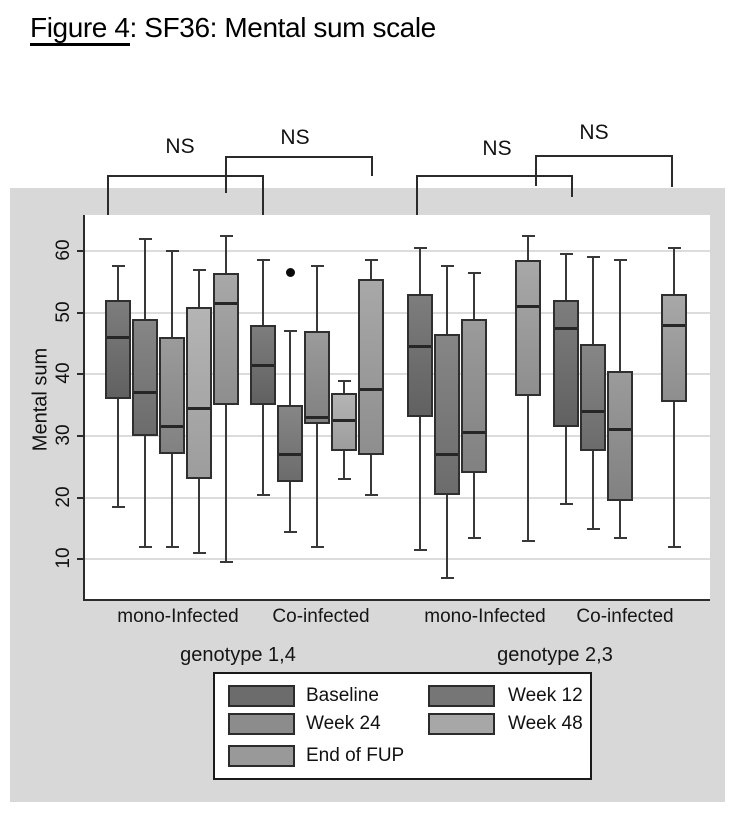 The image size is (740, 820). I want to click on boxplot-co-infected-1-week-48-median, so click(344, 421).